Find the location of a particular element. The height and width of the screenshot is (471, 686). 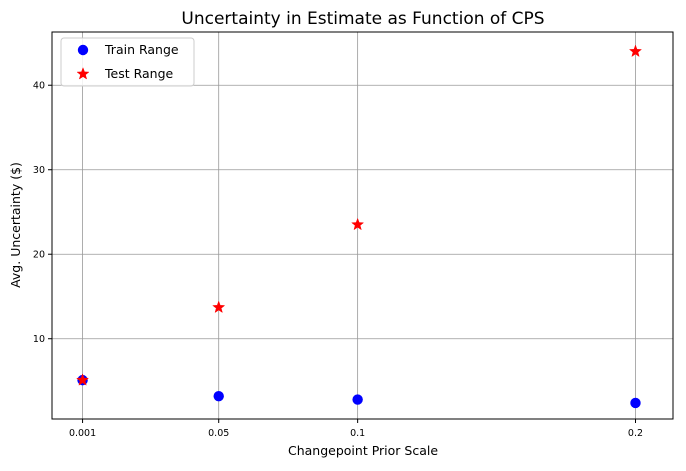

y-axis-label: Avg. Uncertainty ($) is located at coordinates (15, 225).